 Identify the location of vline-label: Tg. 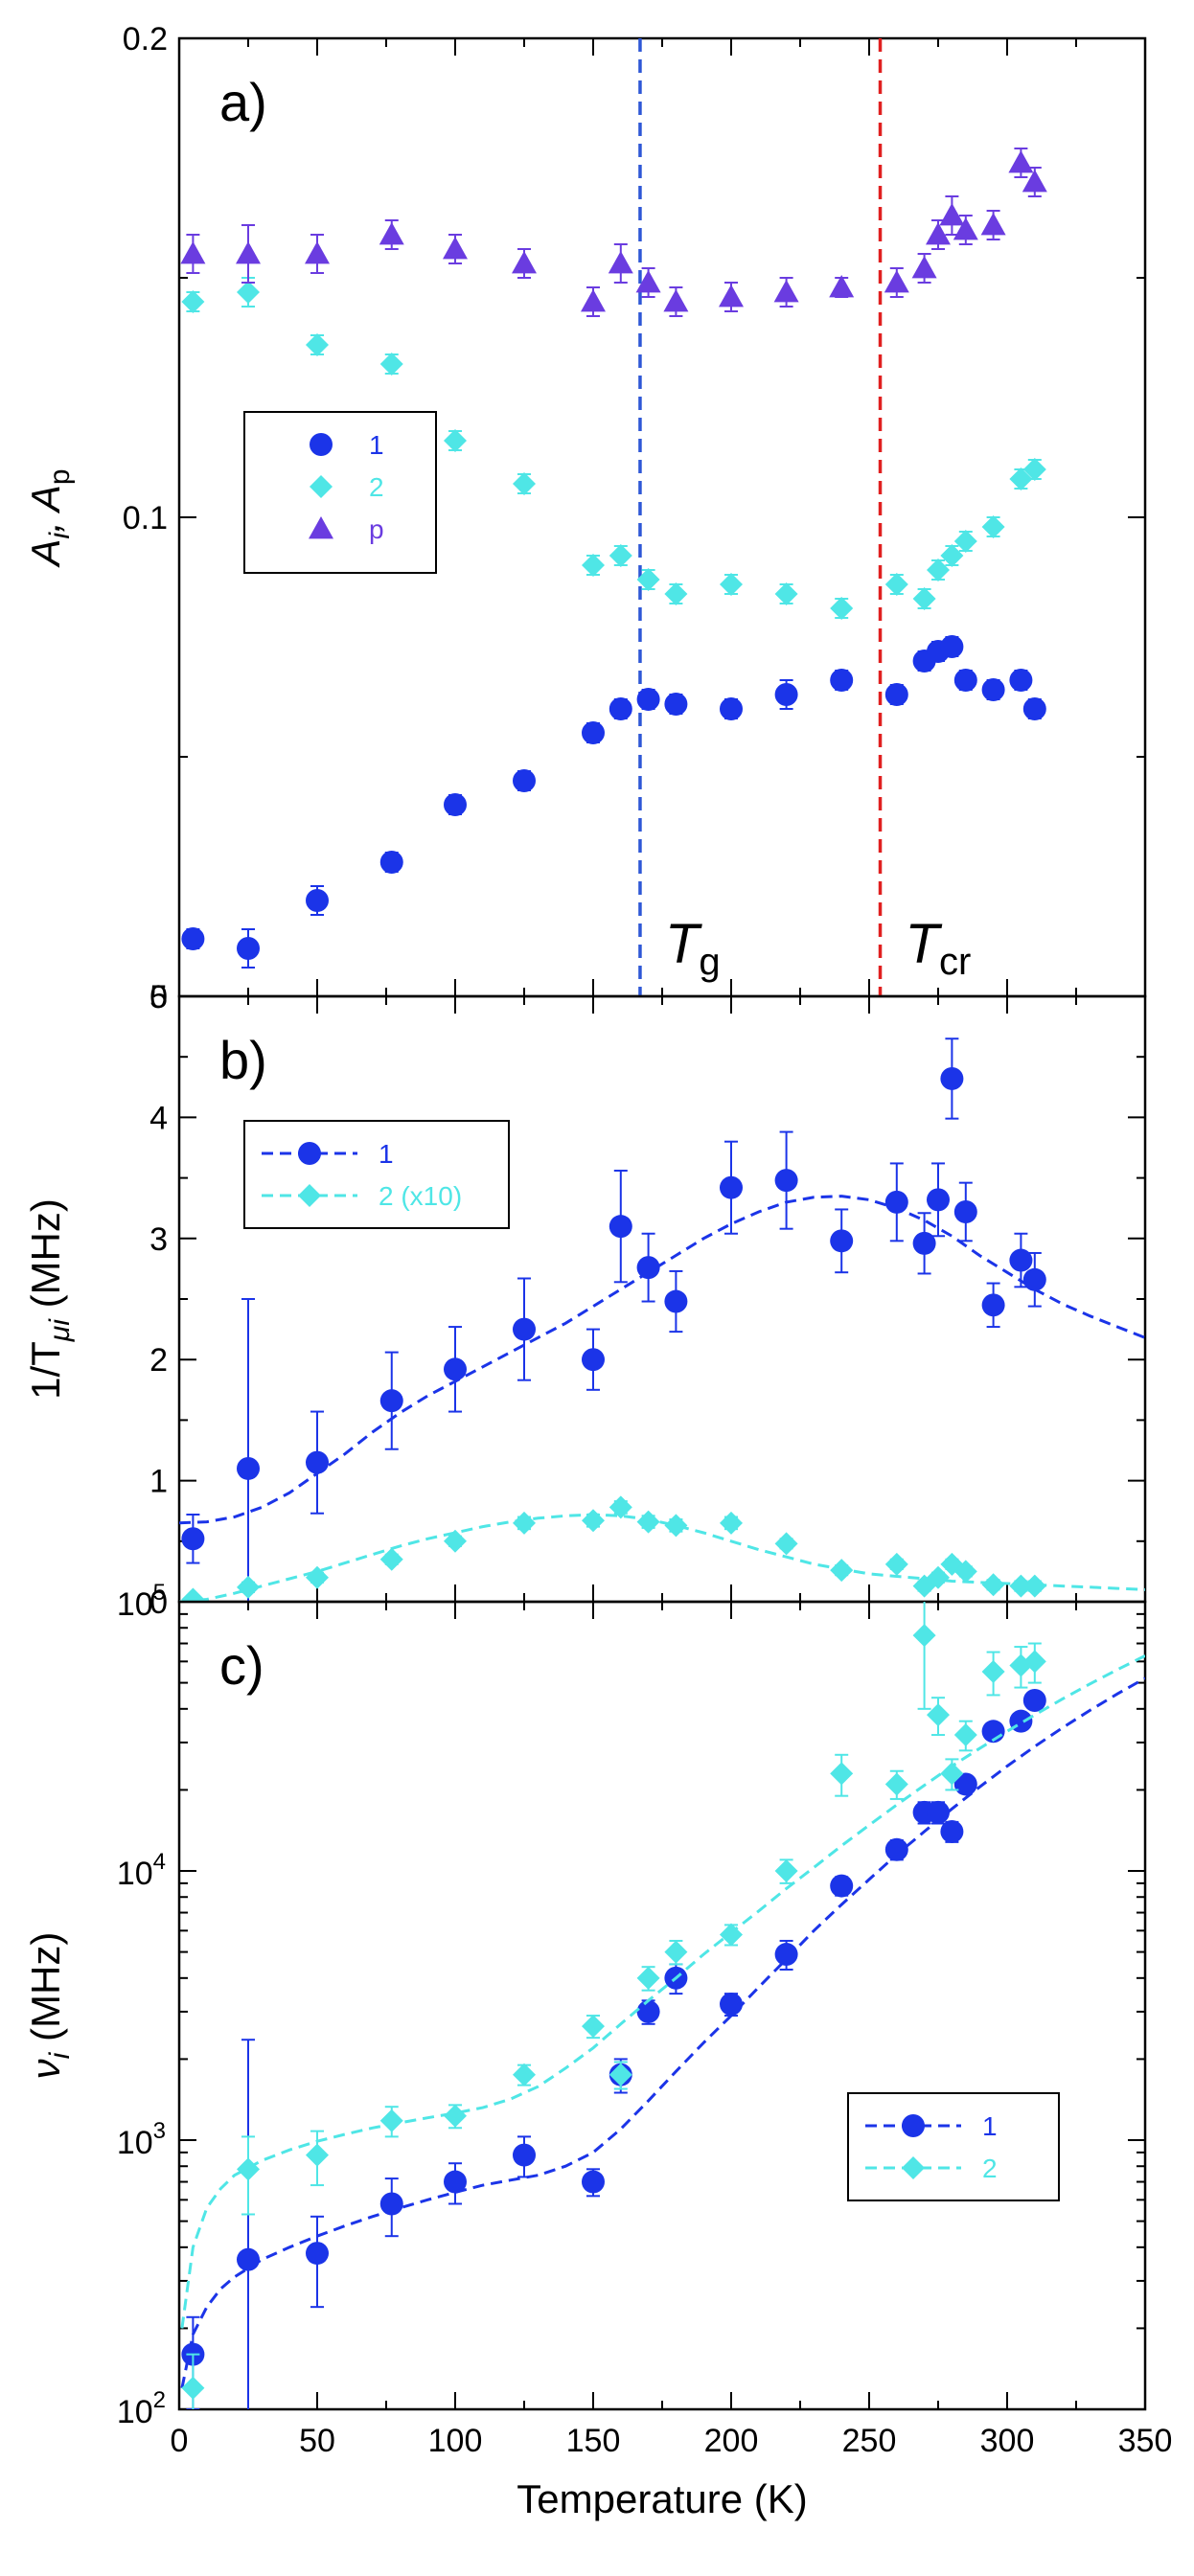
(693, 948).